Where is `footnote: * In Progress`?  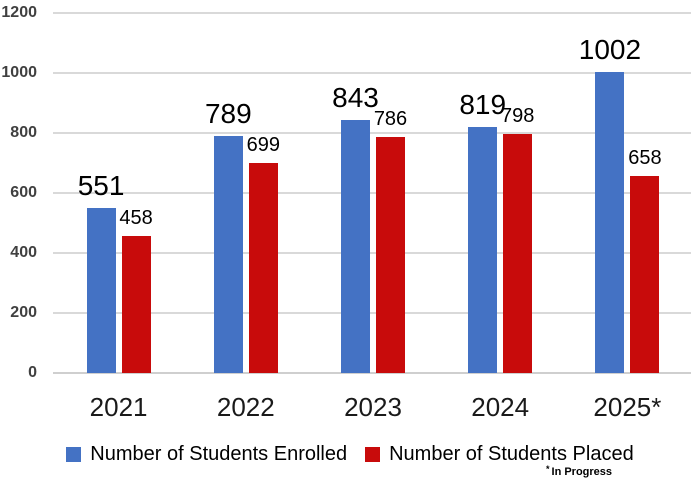 footnote: * In Progress is located at coordinates (579, 471).